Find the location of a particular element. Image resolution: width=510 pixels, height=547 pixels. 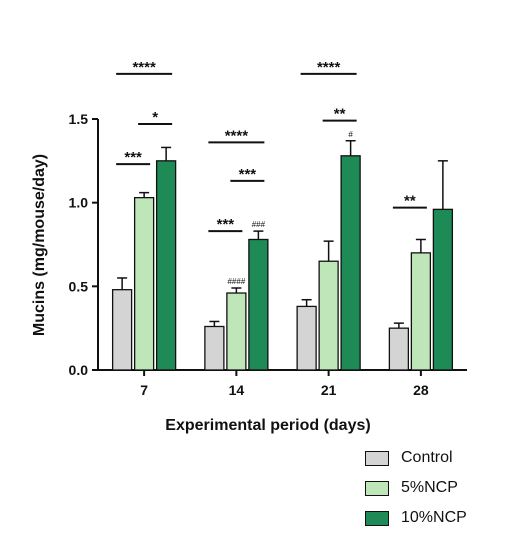

x-tick-label: 21 is located at coordinates (329, 390).